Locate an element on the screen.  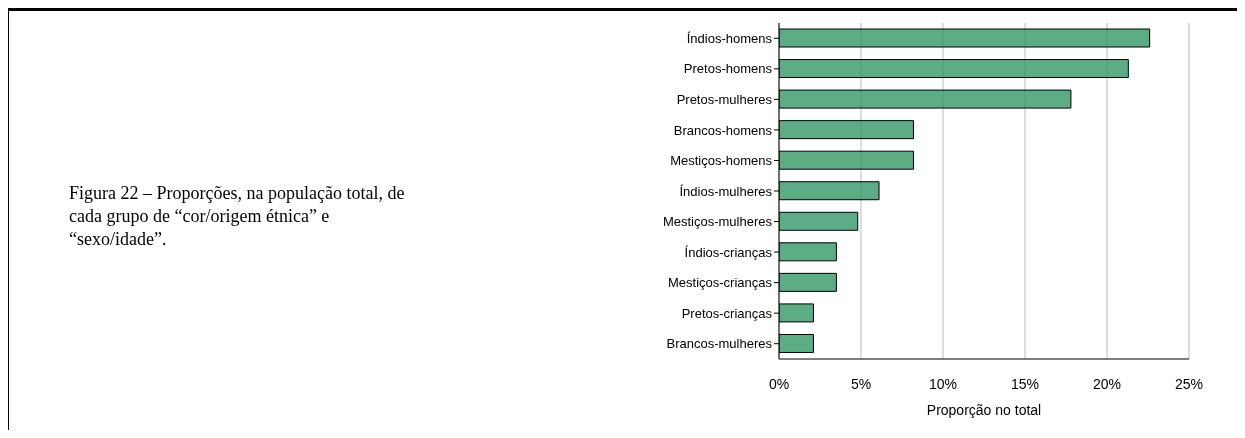
x-tick-label: 10% is located at coordinates (943, 383).